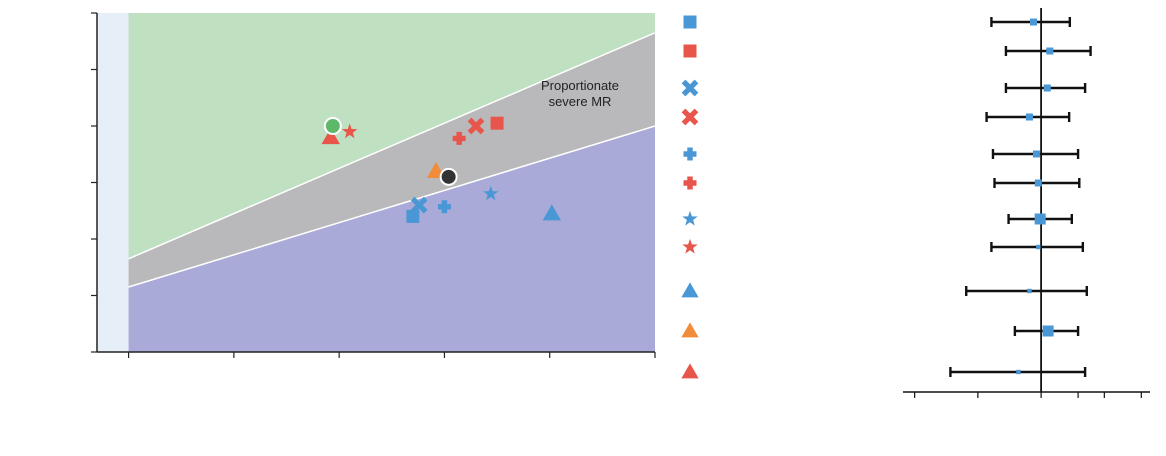 The height and width of the screenshot is (456, 1166). Describe the element at coordinates (580, 85) in the screenshot. I see `region-label-proportionate-line1: Proportionate` at that location.